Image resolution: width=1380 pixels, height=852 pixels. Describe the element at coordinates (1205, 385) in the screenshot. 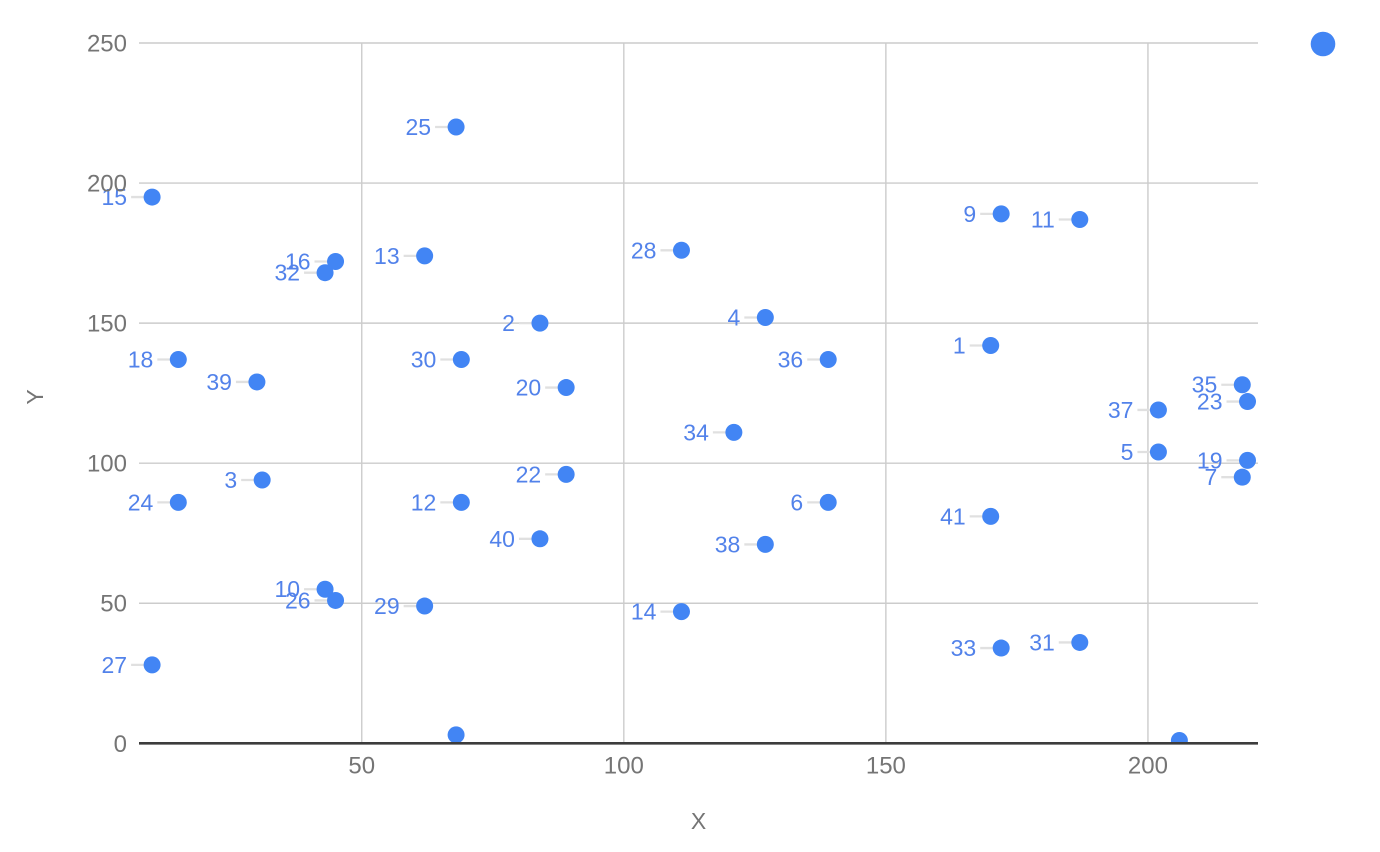

I see `point-label-35: 35` at that location.